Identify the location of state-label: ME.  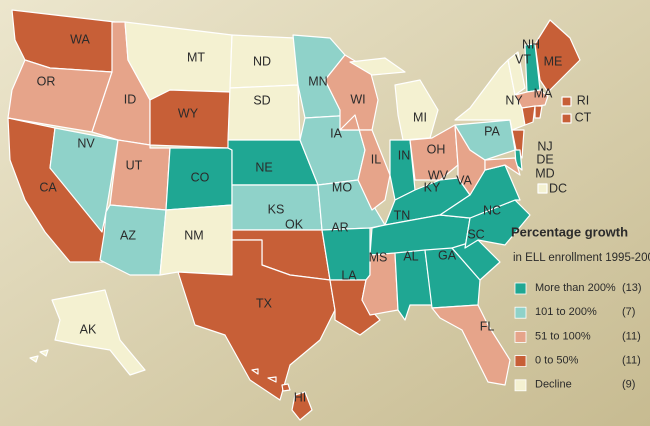
(553, 61).